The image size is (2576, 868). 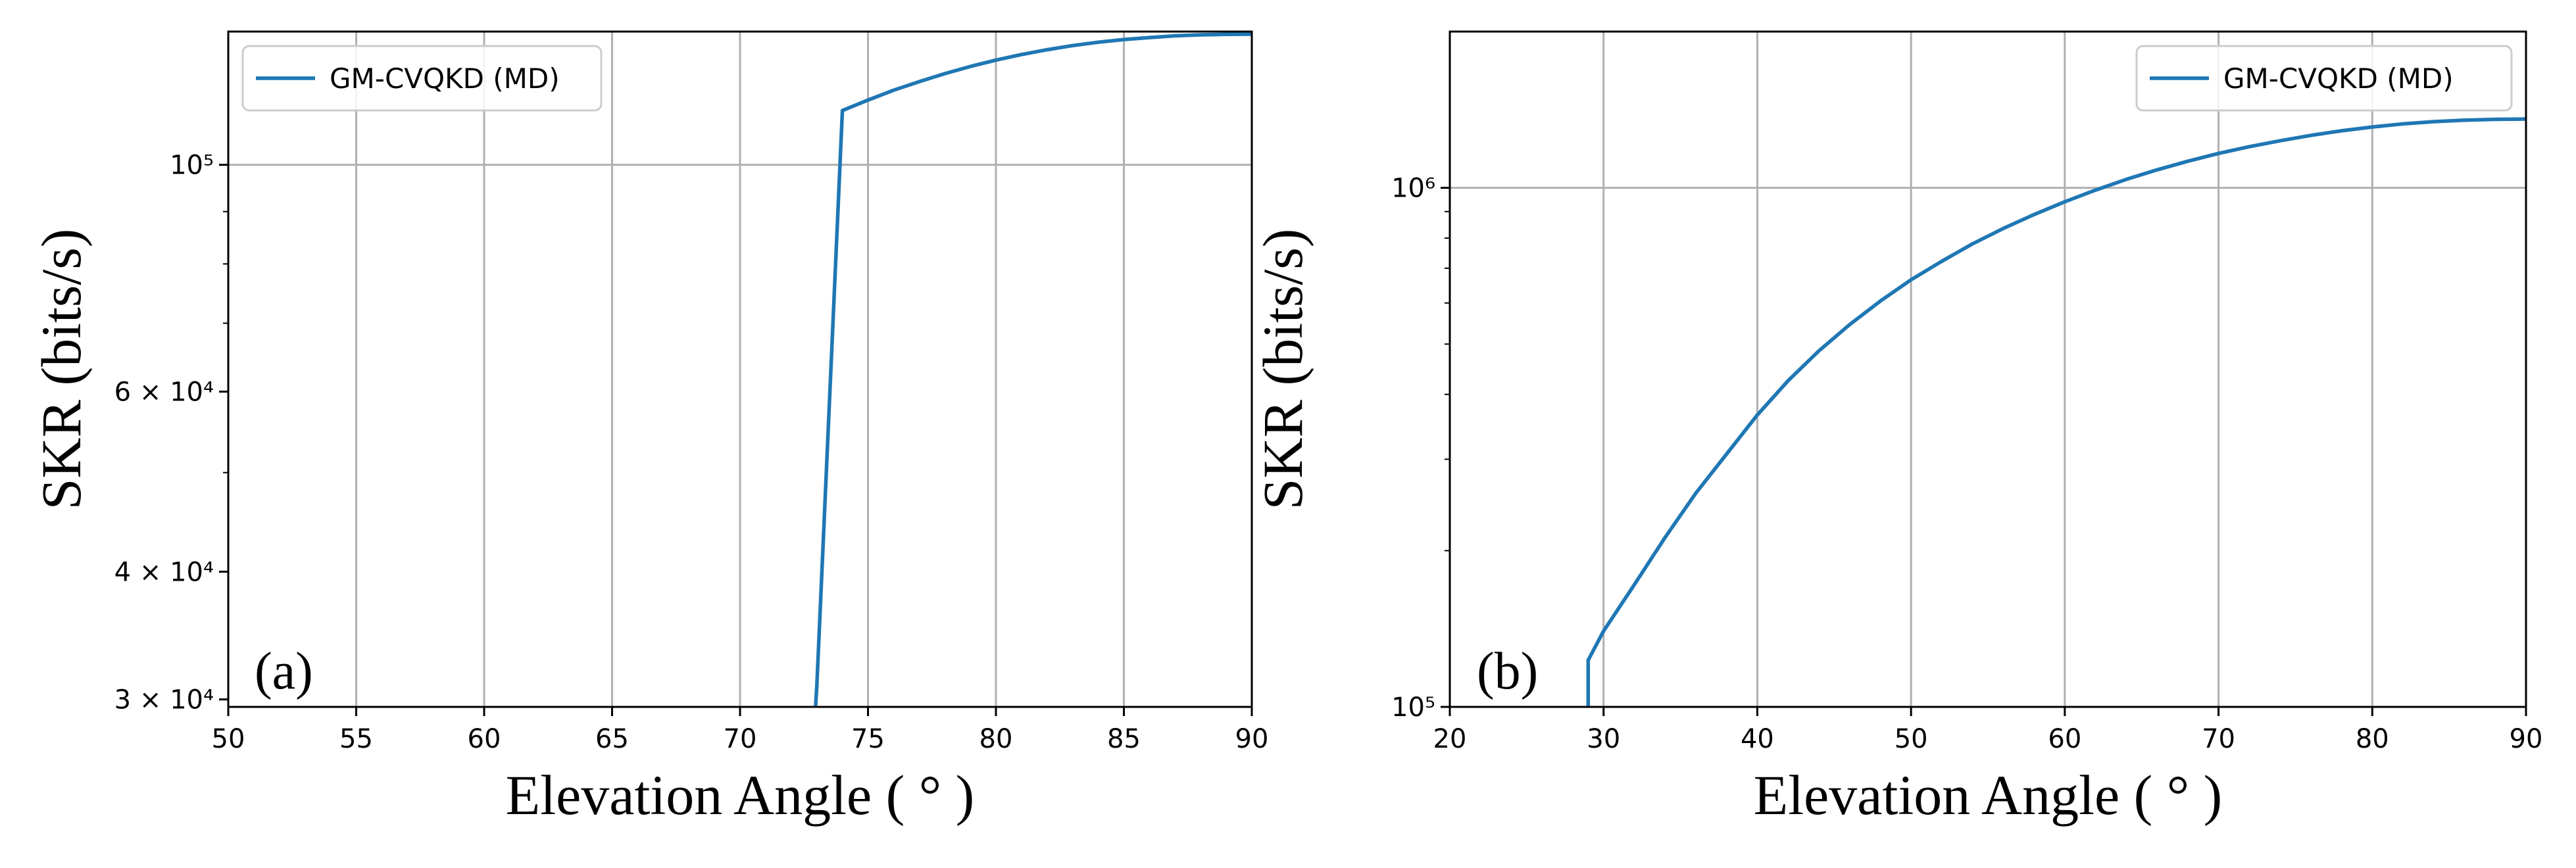 What do you see at coordinates (1507, 671) in the screenshot?
I see `panel-label: (b)` at bounding box center [1507, 671].